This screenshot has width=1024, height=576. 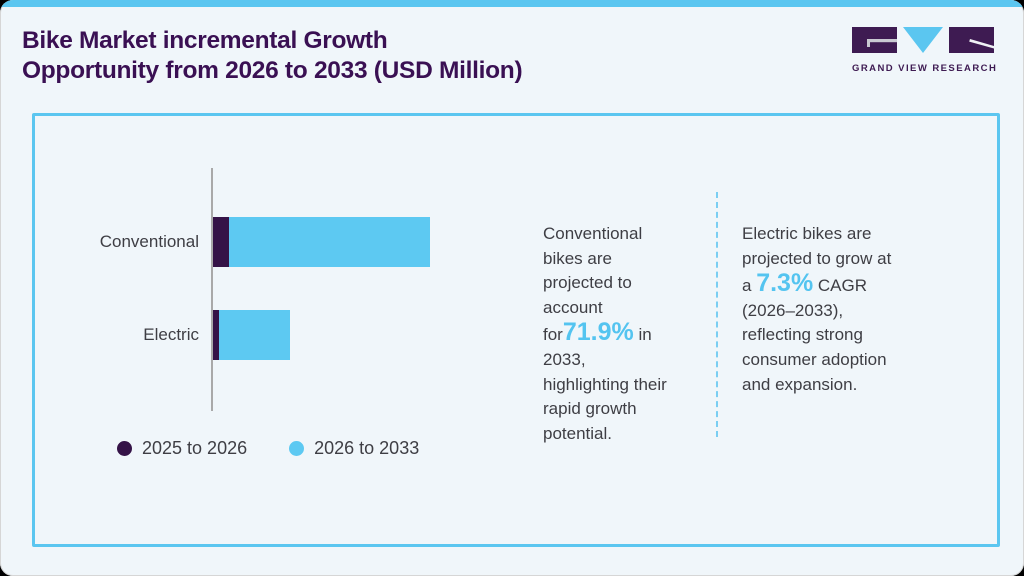 What do you see at coordinates (149, 241) in the screenshot?
I see `category-label: Conventional` at bounding box center [149, 241].